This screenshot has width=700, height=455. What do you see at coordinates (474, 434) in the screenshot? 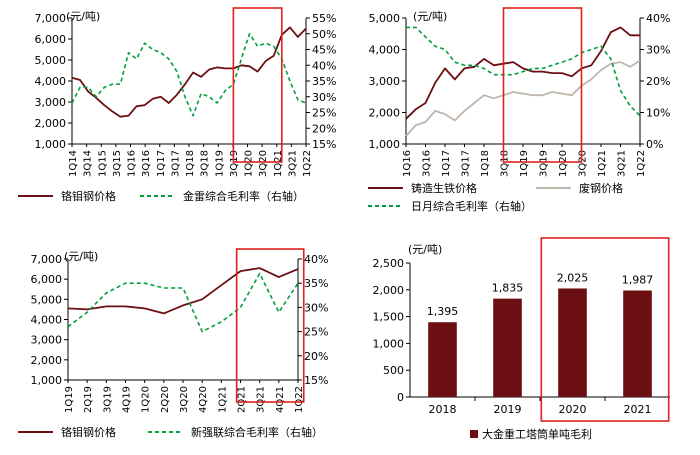
I see `legend-swatch` at bounding box center [474, 434].